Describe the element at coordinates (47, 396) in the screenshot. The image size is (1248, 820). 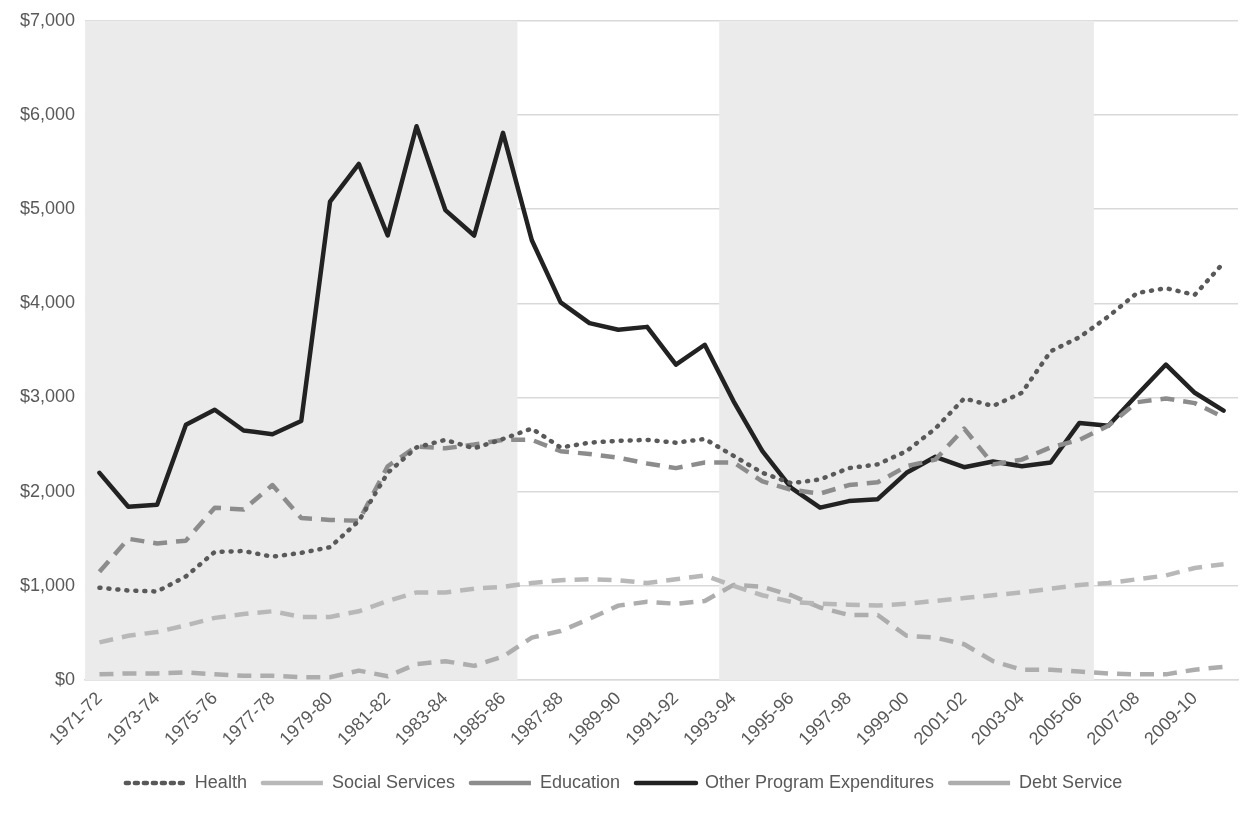
I see `y-tick-label: $3,000` at that location.